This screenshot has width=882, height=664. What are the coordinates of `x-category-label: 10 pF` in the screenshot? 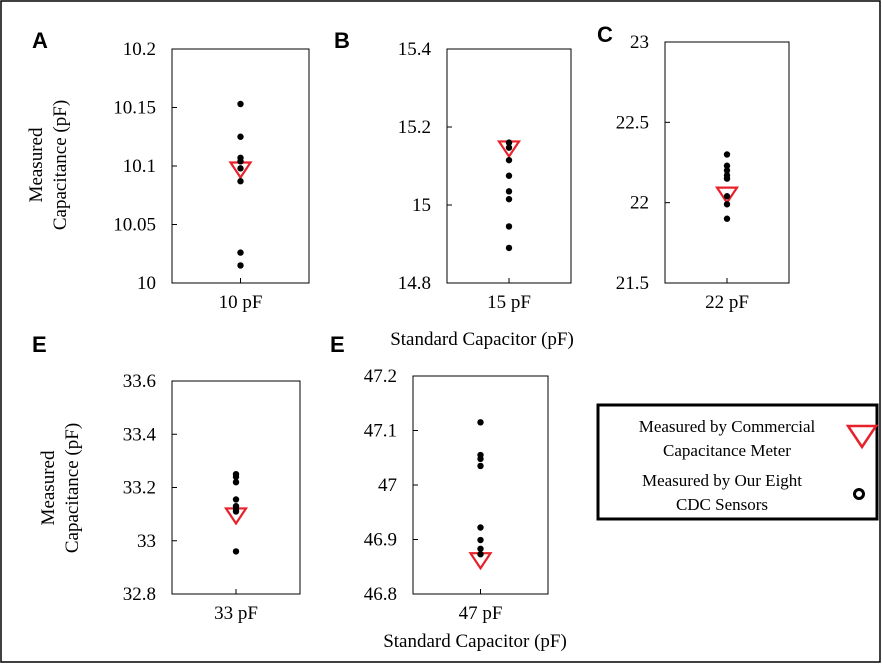 It's located at (241, 302).